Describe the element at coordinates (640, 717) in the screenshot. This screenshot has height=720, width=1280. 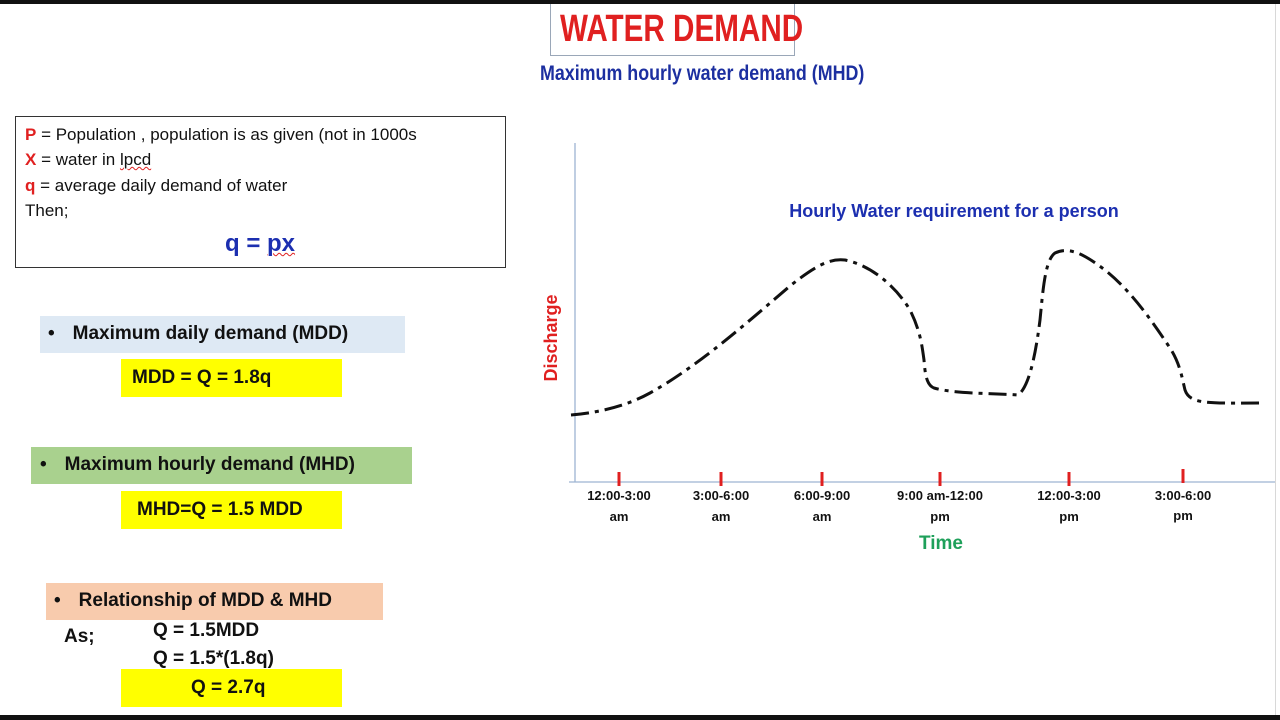
I see `bottom-border` at that location.